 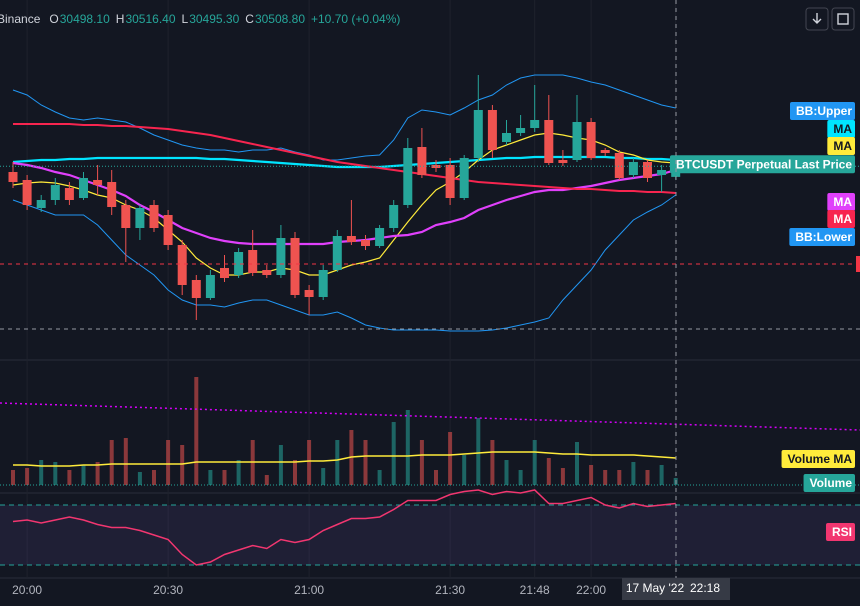 I want to click on price-tag: Volume, so click(x=829, y=483).